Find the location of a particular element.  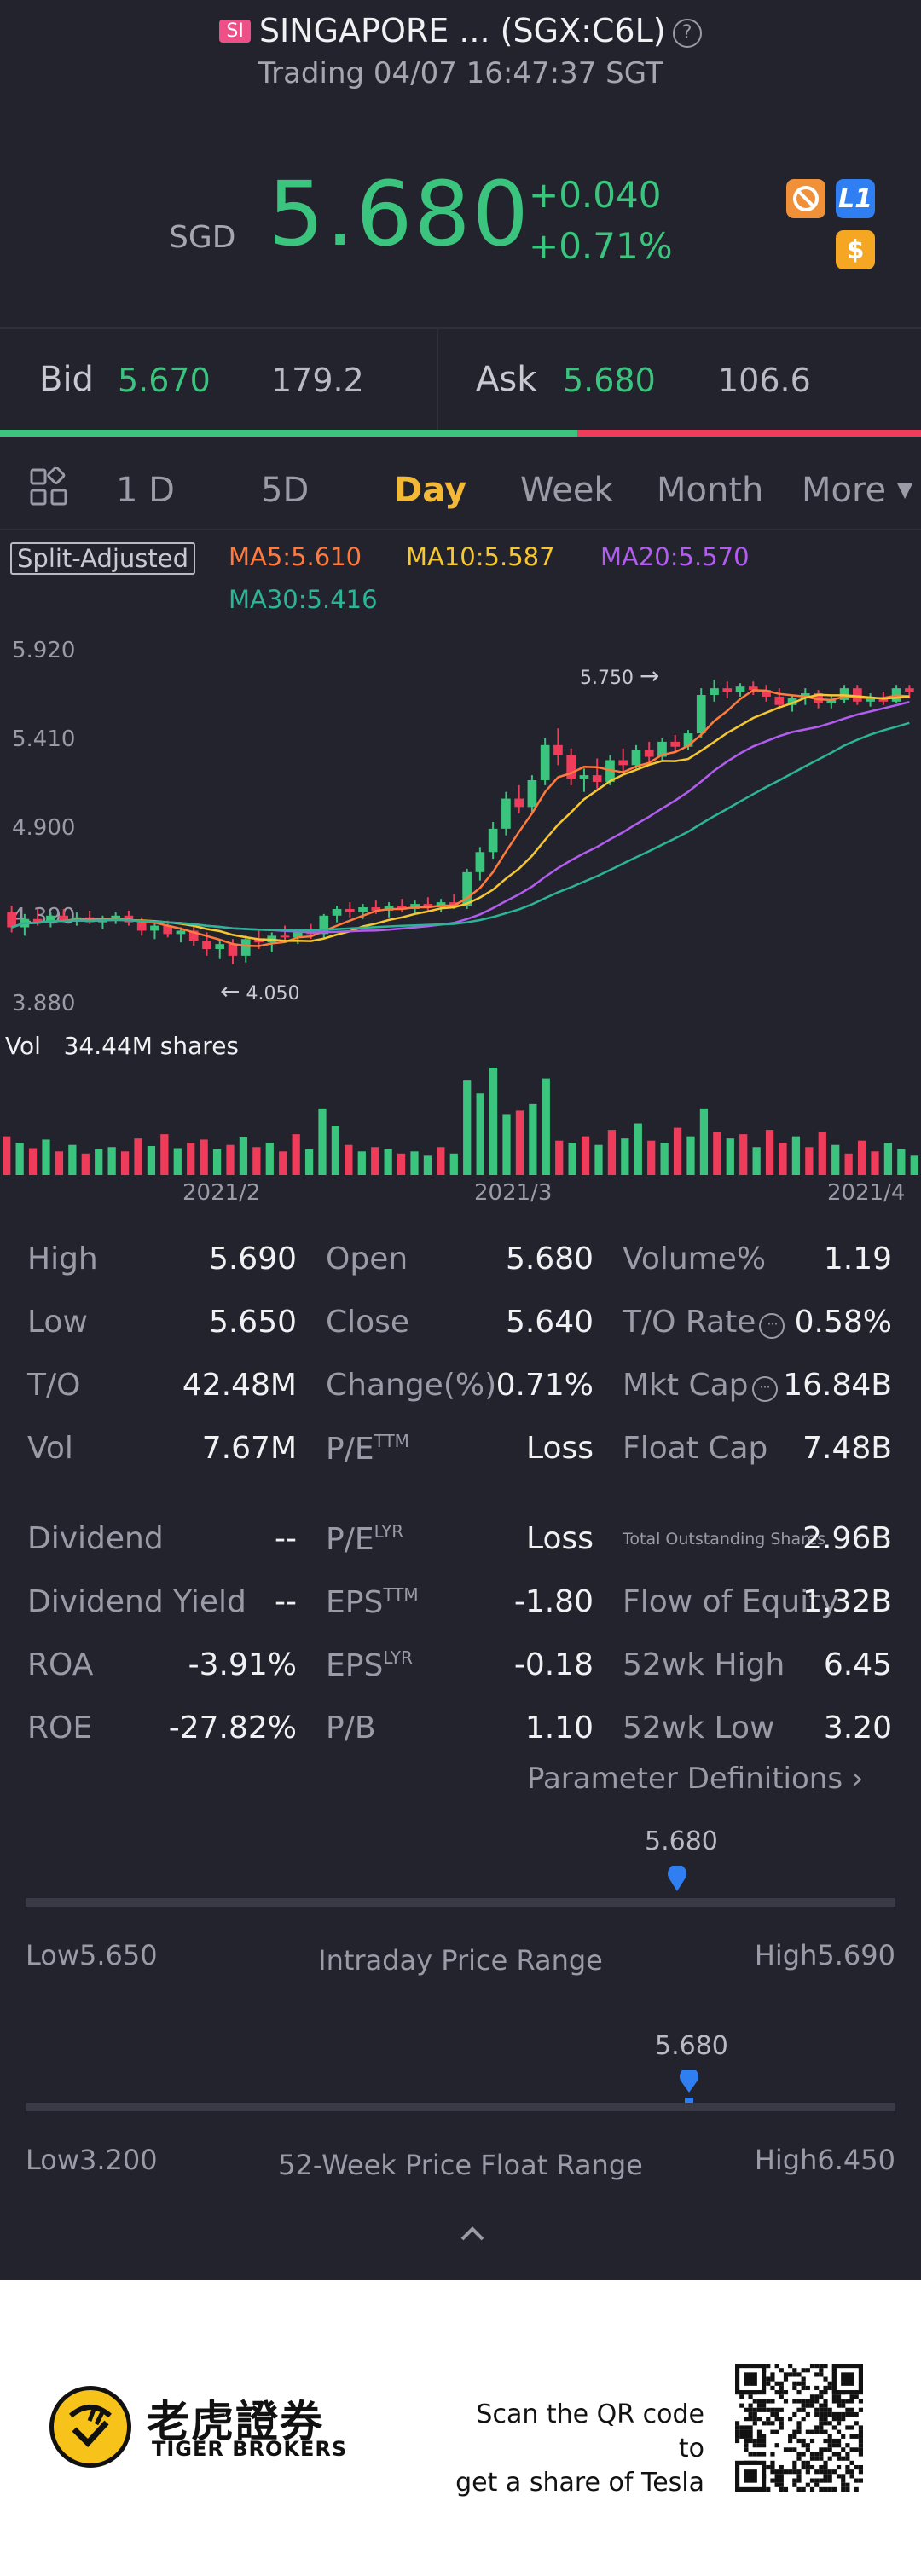

stat-label: High is located at coordinates (62, 1259).